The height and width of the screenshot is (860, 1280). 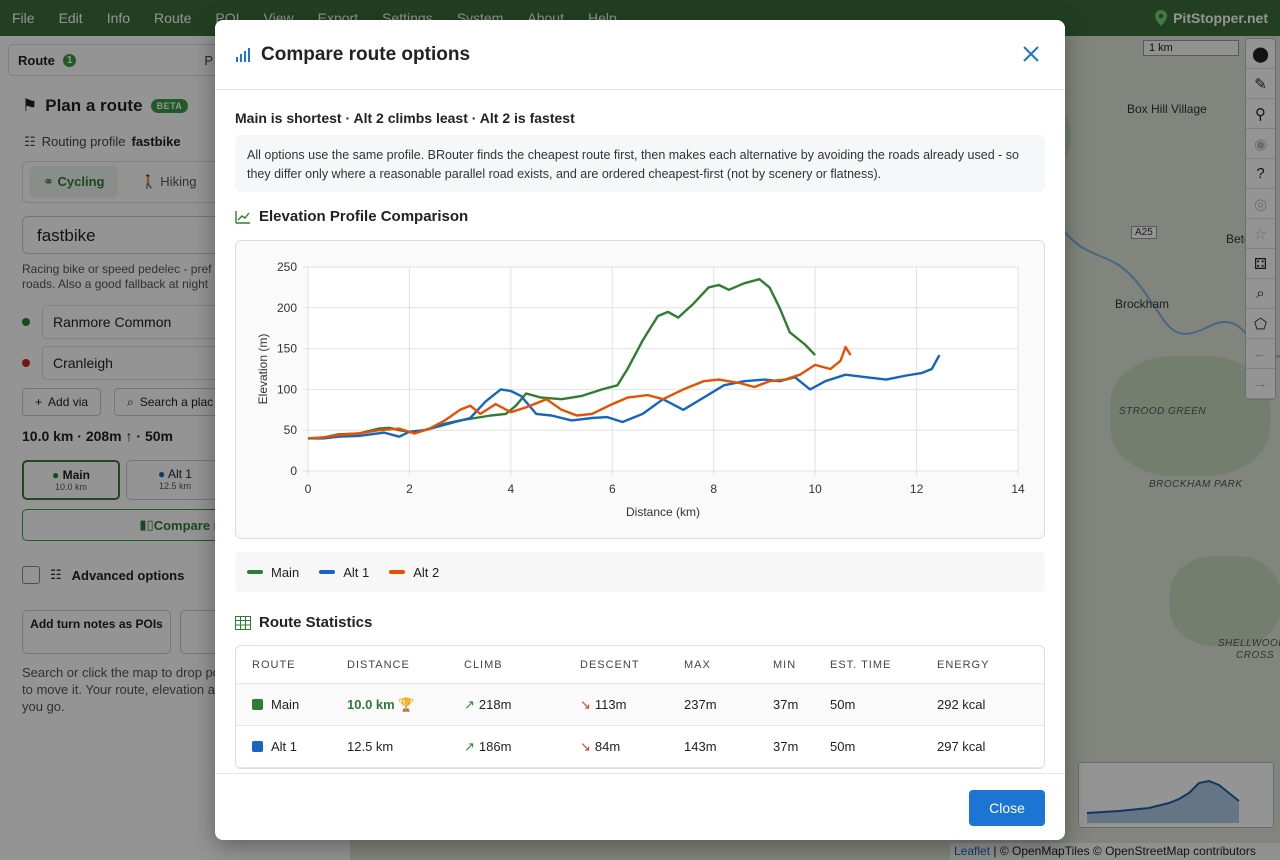 What do you see at coordinates (285, 572) in the screenshot?
I see `legend-label: Main` at bounding box center [285, 572].